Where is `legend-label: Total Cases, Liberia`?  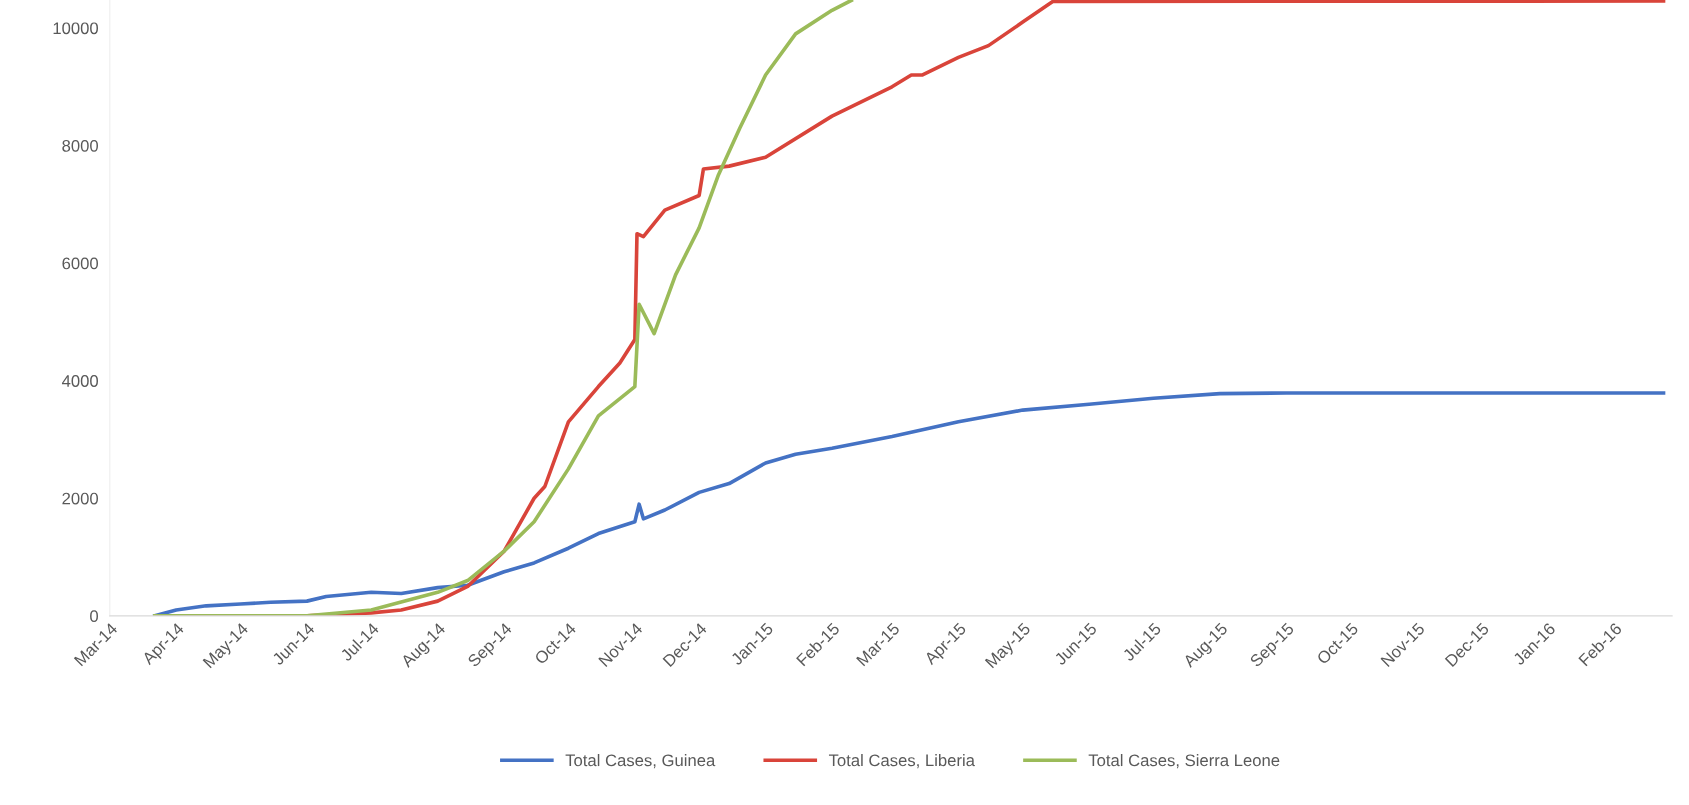
legend-label: Total Cases, Liberia is located at coordinates (901, 761).